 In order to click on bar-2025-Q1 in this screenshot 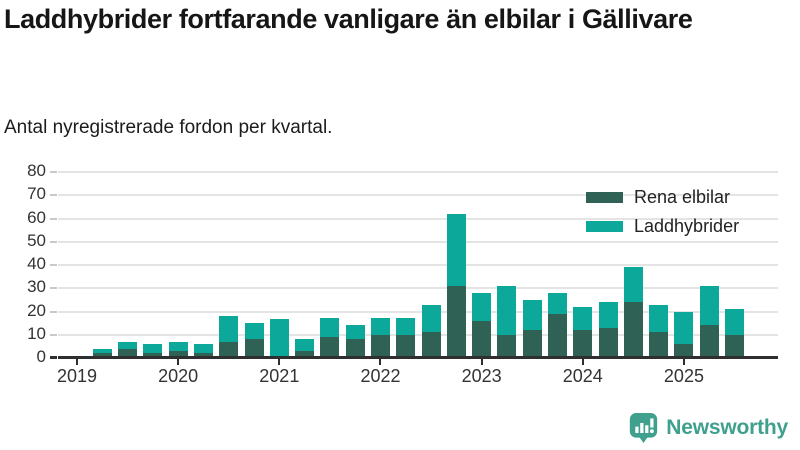, I will do `click(684, 265)`.